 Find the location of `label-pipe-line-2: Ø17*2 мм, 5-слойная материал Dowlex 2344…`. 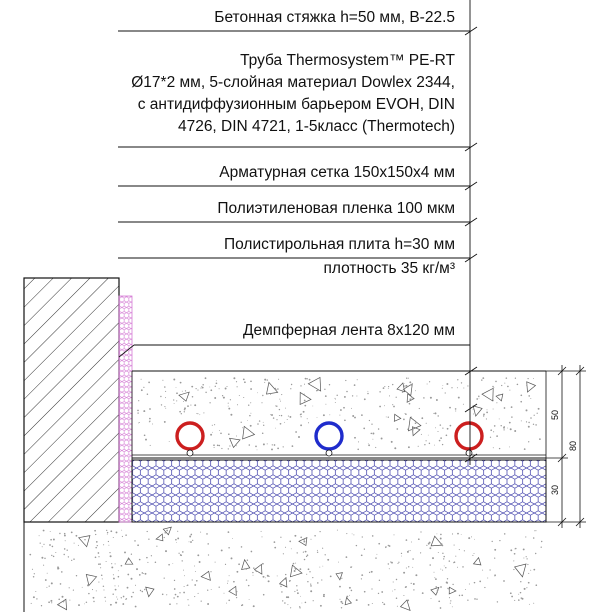

label-pipe-line-2: Ø17*2 мм, 5-слойная материал Dowlex 2344… is located at coordinates (293, 82).